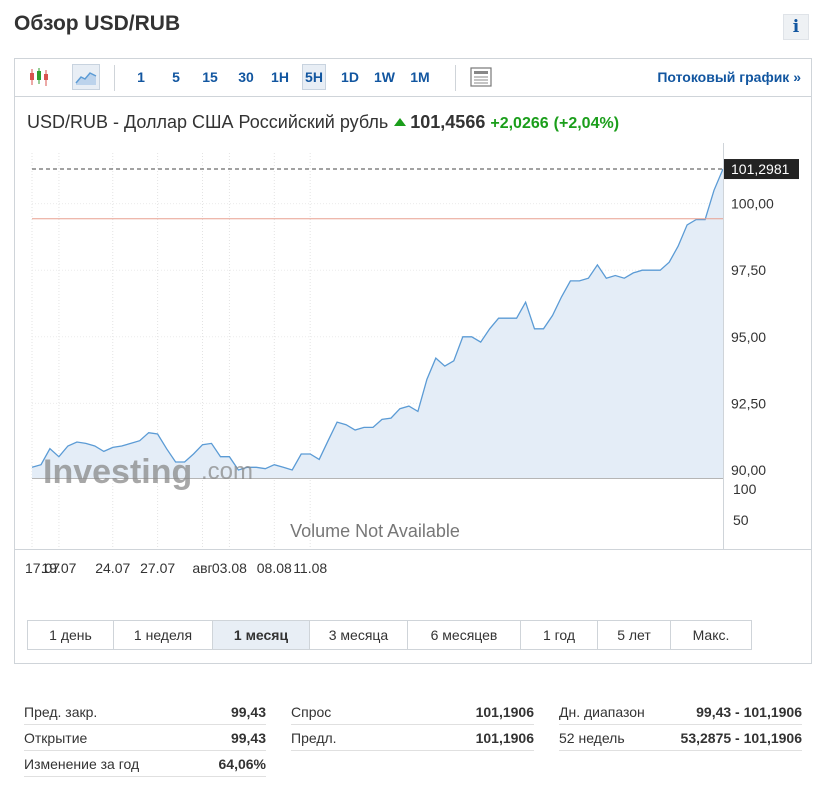 The height and width of the screenshot is (798, 815). What do you see at coordinates (586, 123) in the screenshot?
I see `quote-change-pct: (+2,04%)` at bounding box center [586, 123].